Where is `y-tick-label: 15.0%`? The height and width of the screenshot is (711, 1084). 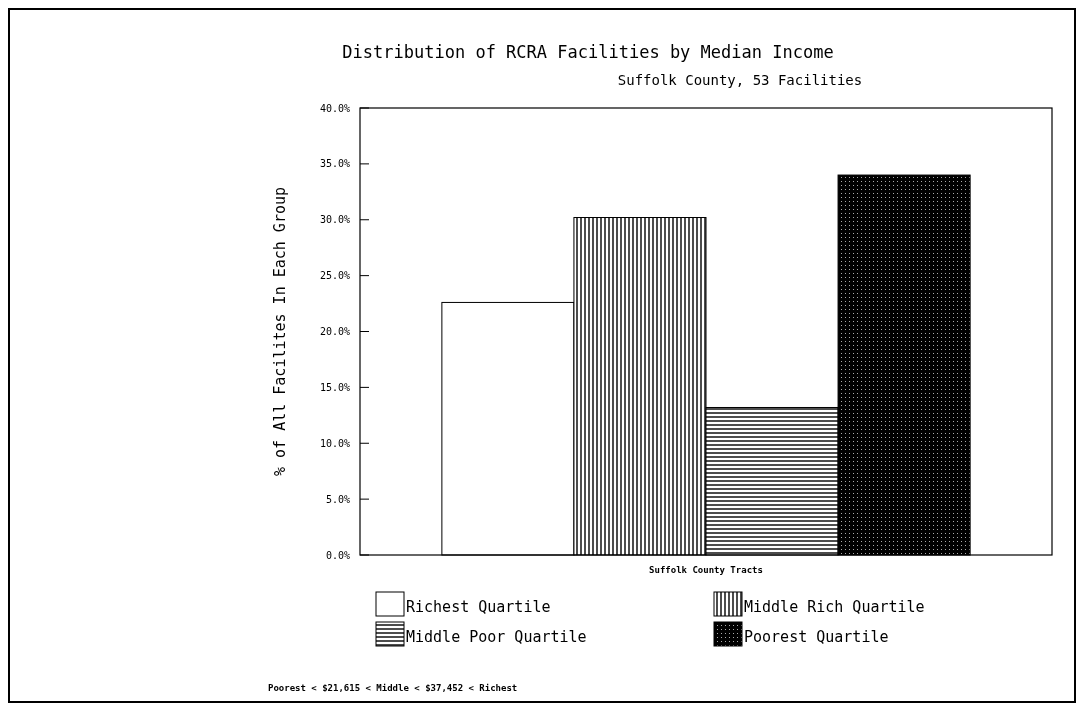
y-tick-label: 15.0% is located at coordinates (334, 387).